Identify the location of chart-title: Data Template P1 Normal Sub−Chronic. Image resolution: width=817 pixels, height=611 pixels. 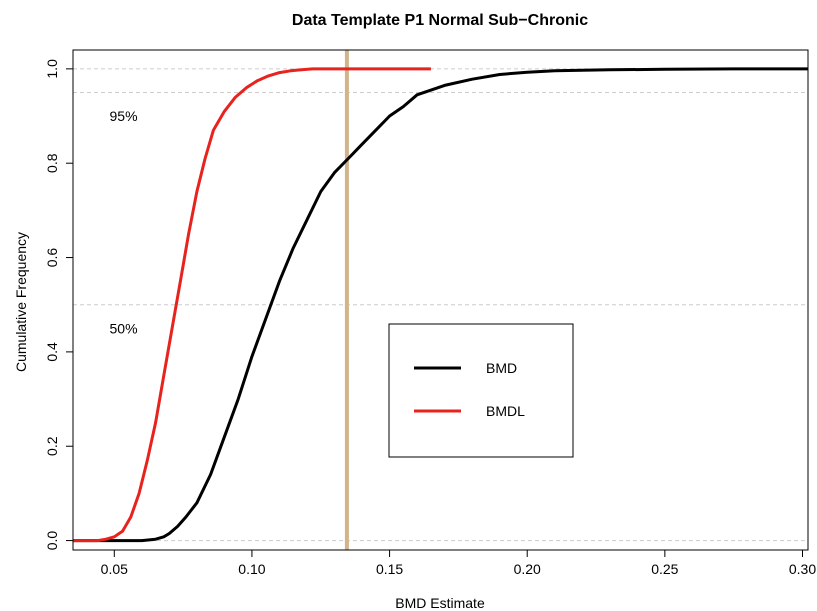
(440, 20).